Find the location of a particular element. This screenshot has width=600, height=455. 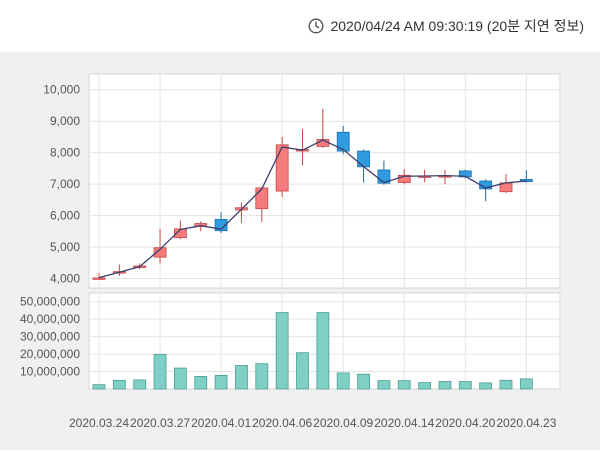

volume-tick-label: 10,000,000 is located at coordinates (50, 372).